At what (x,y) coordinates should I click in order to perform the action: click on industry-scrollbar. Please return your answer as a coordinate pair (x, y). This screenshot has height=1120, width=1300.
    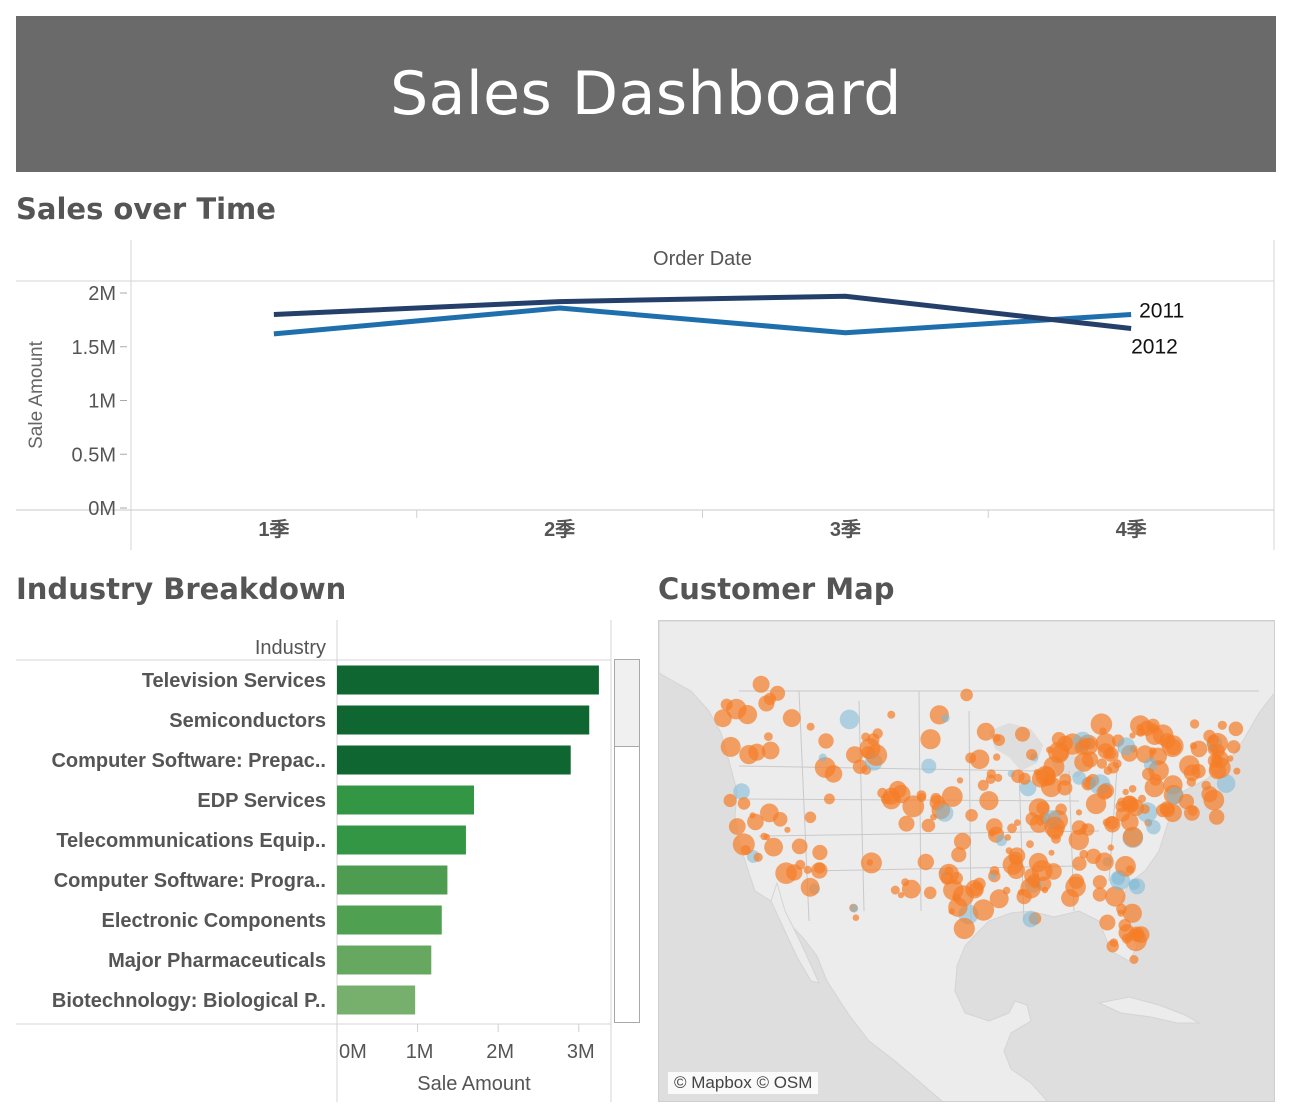
    Looking at the image, I should click on (627, 841).